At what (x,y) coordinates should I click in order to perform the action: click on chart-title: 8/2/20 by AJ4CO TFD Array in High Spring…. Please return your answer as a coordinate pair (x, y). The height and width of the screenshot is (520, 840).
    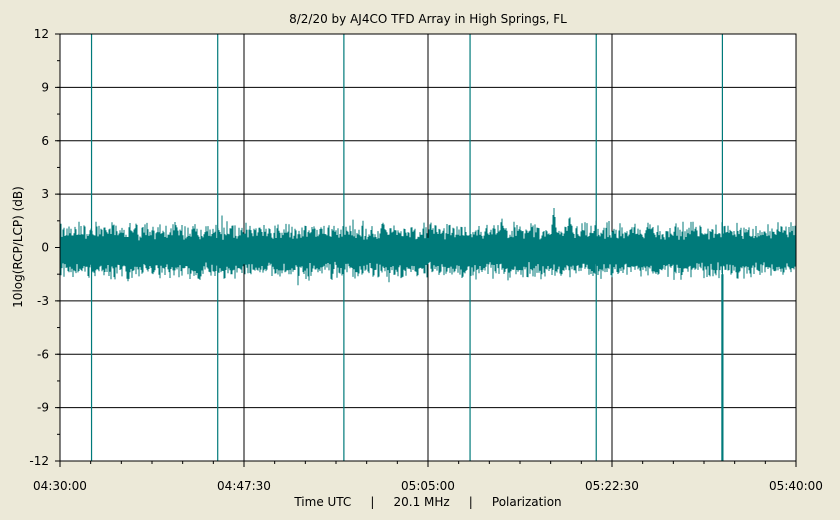
    Looking at the image, I should click on (428, 19).